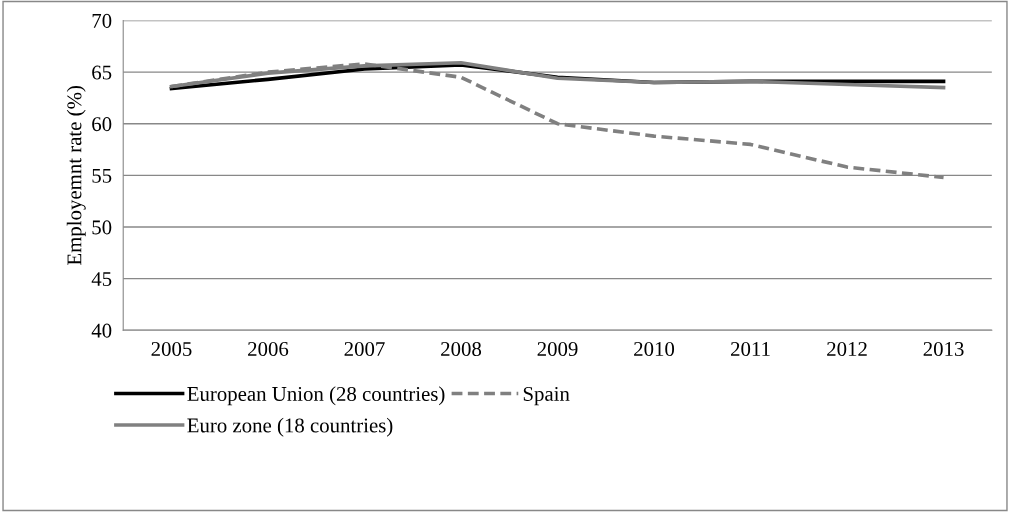 The image size is (1010, 512). What do you see at coordinates (102, 20) in the screenshot?
I see `y-tick-label: 70` at bounding box center [102, 20].